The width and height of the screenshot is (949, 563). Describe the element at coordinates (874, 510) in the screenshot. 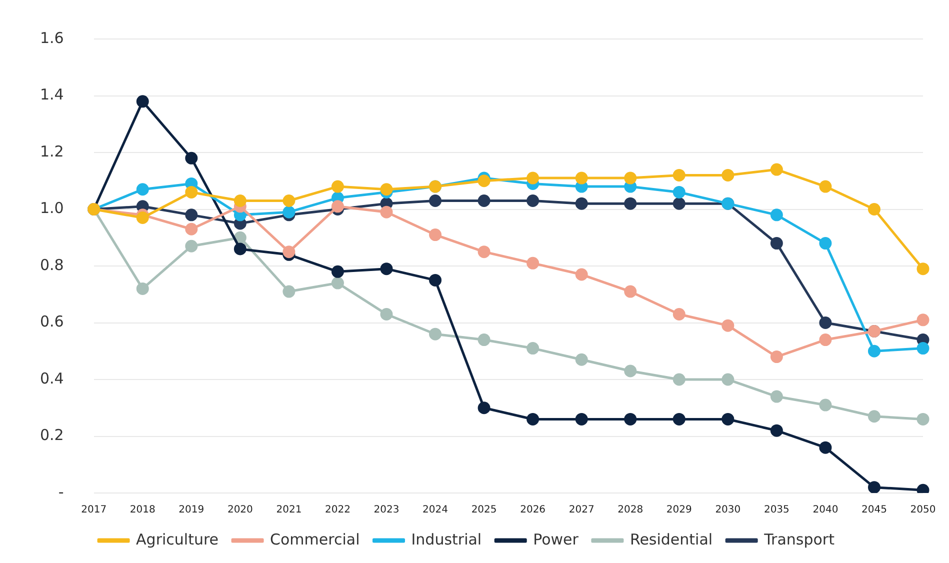

I see `x-tick-label: 2045` at that location.